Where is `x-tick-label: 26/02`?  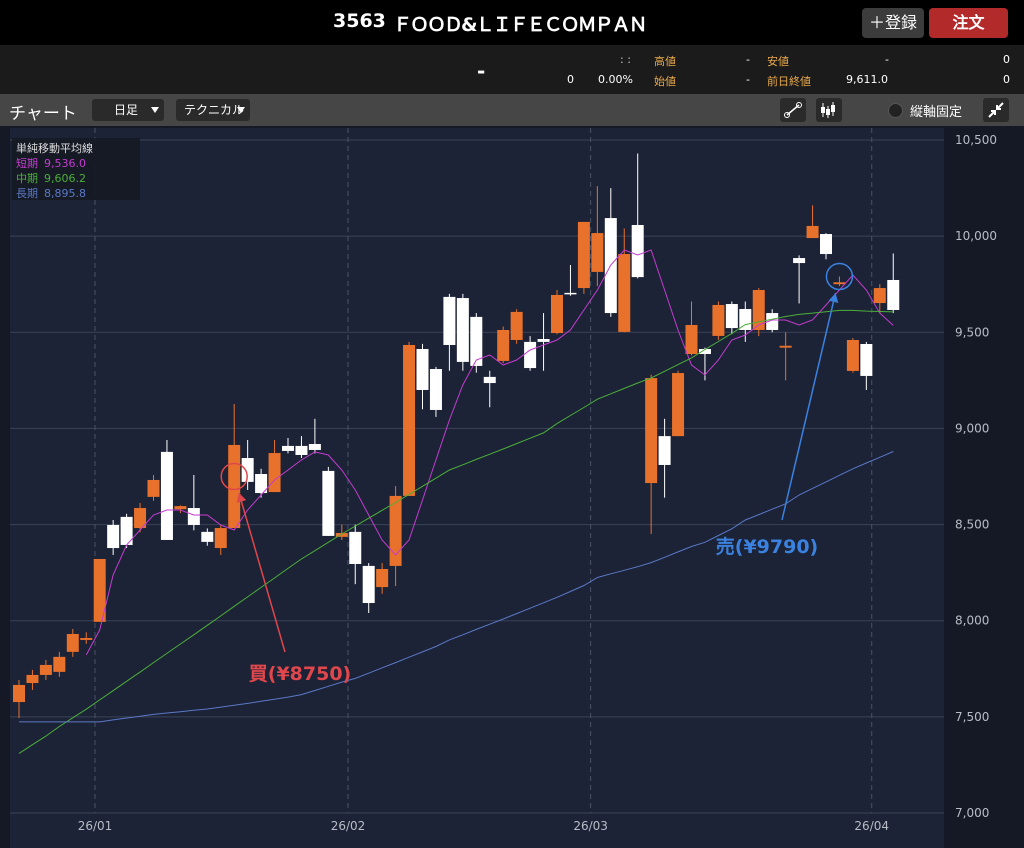
x-tick-label: 26/02 is located at coordinates (348, 826).